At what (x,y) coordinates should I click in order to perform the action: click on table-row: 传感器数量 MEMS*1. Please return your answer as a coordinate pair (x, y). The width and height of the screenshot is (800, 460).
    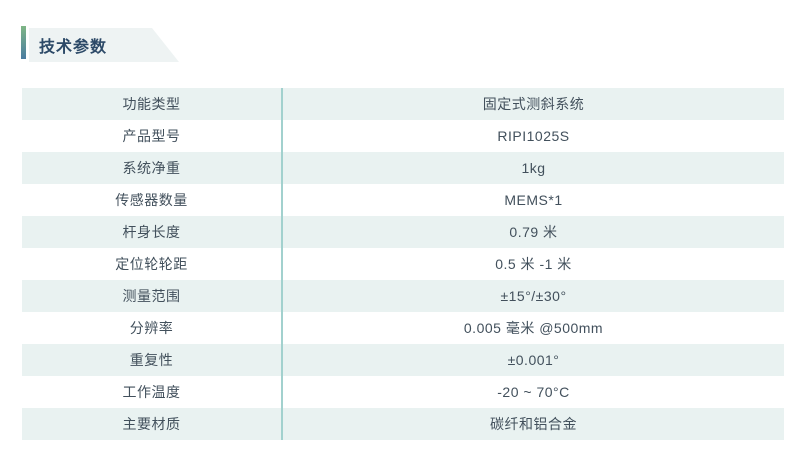
    Looking at the image, I should click on (403, 200).